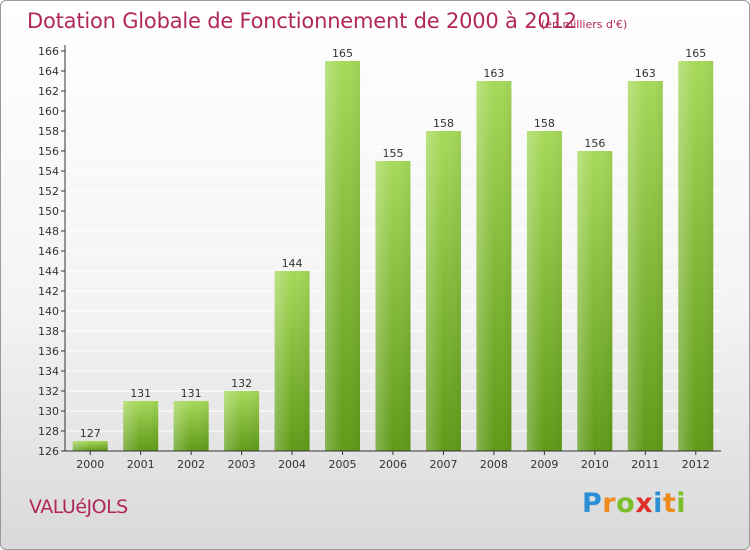  Describe the element at coordinates (669, 503) in the screenshot. I see `logo-letter: t` at that location.